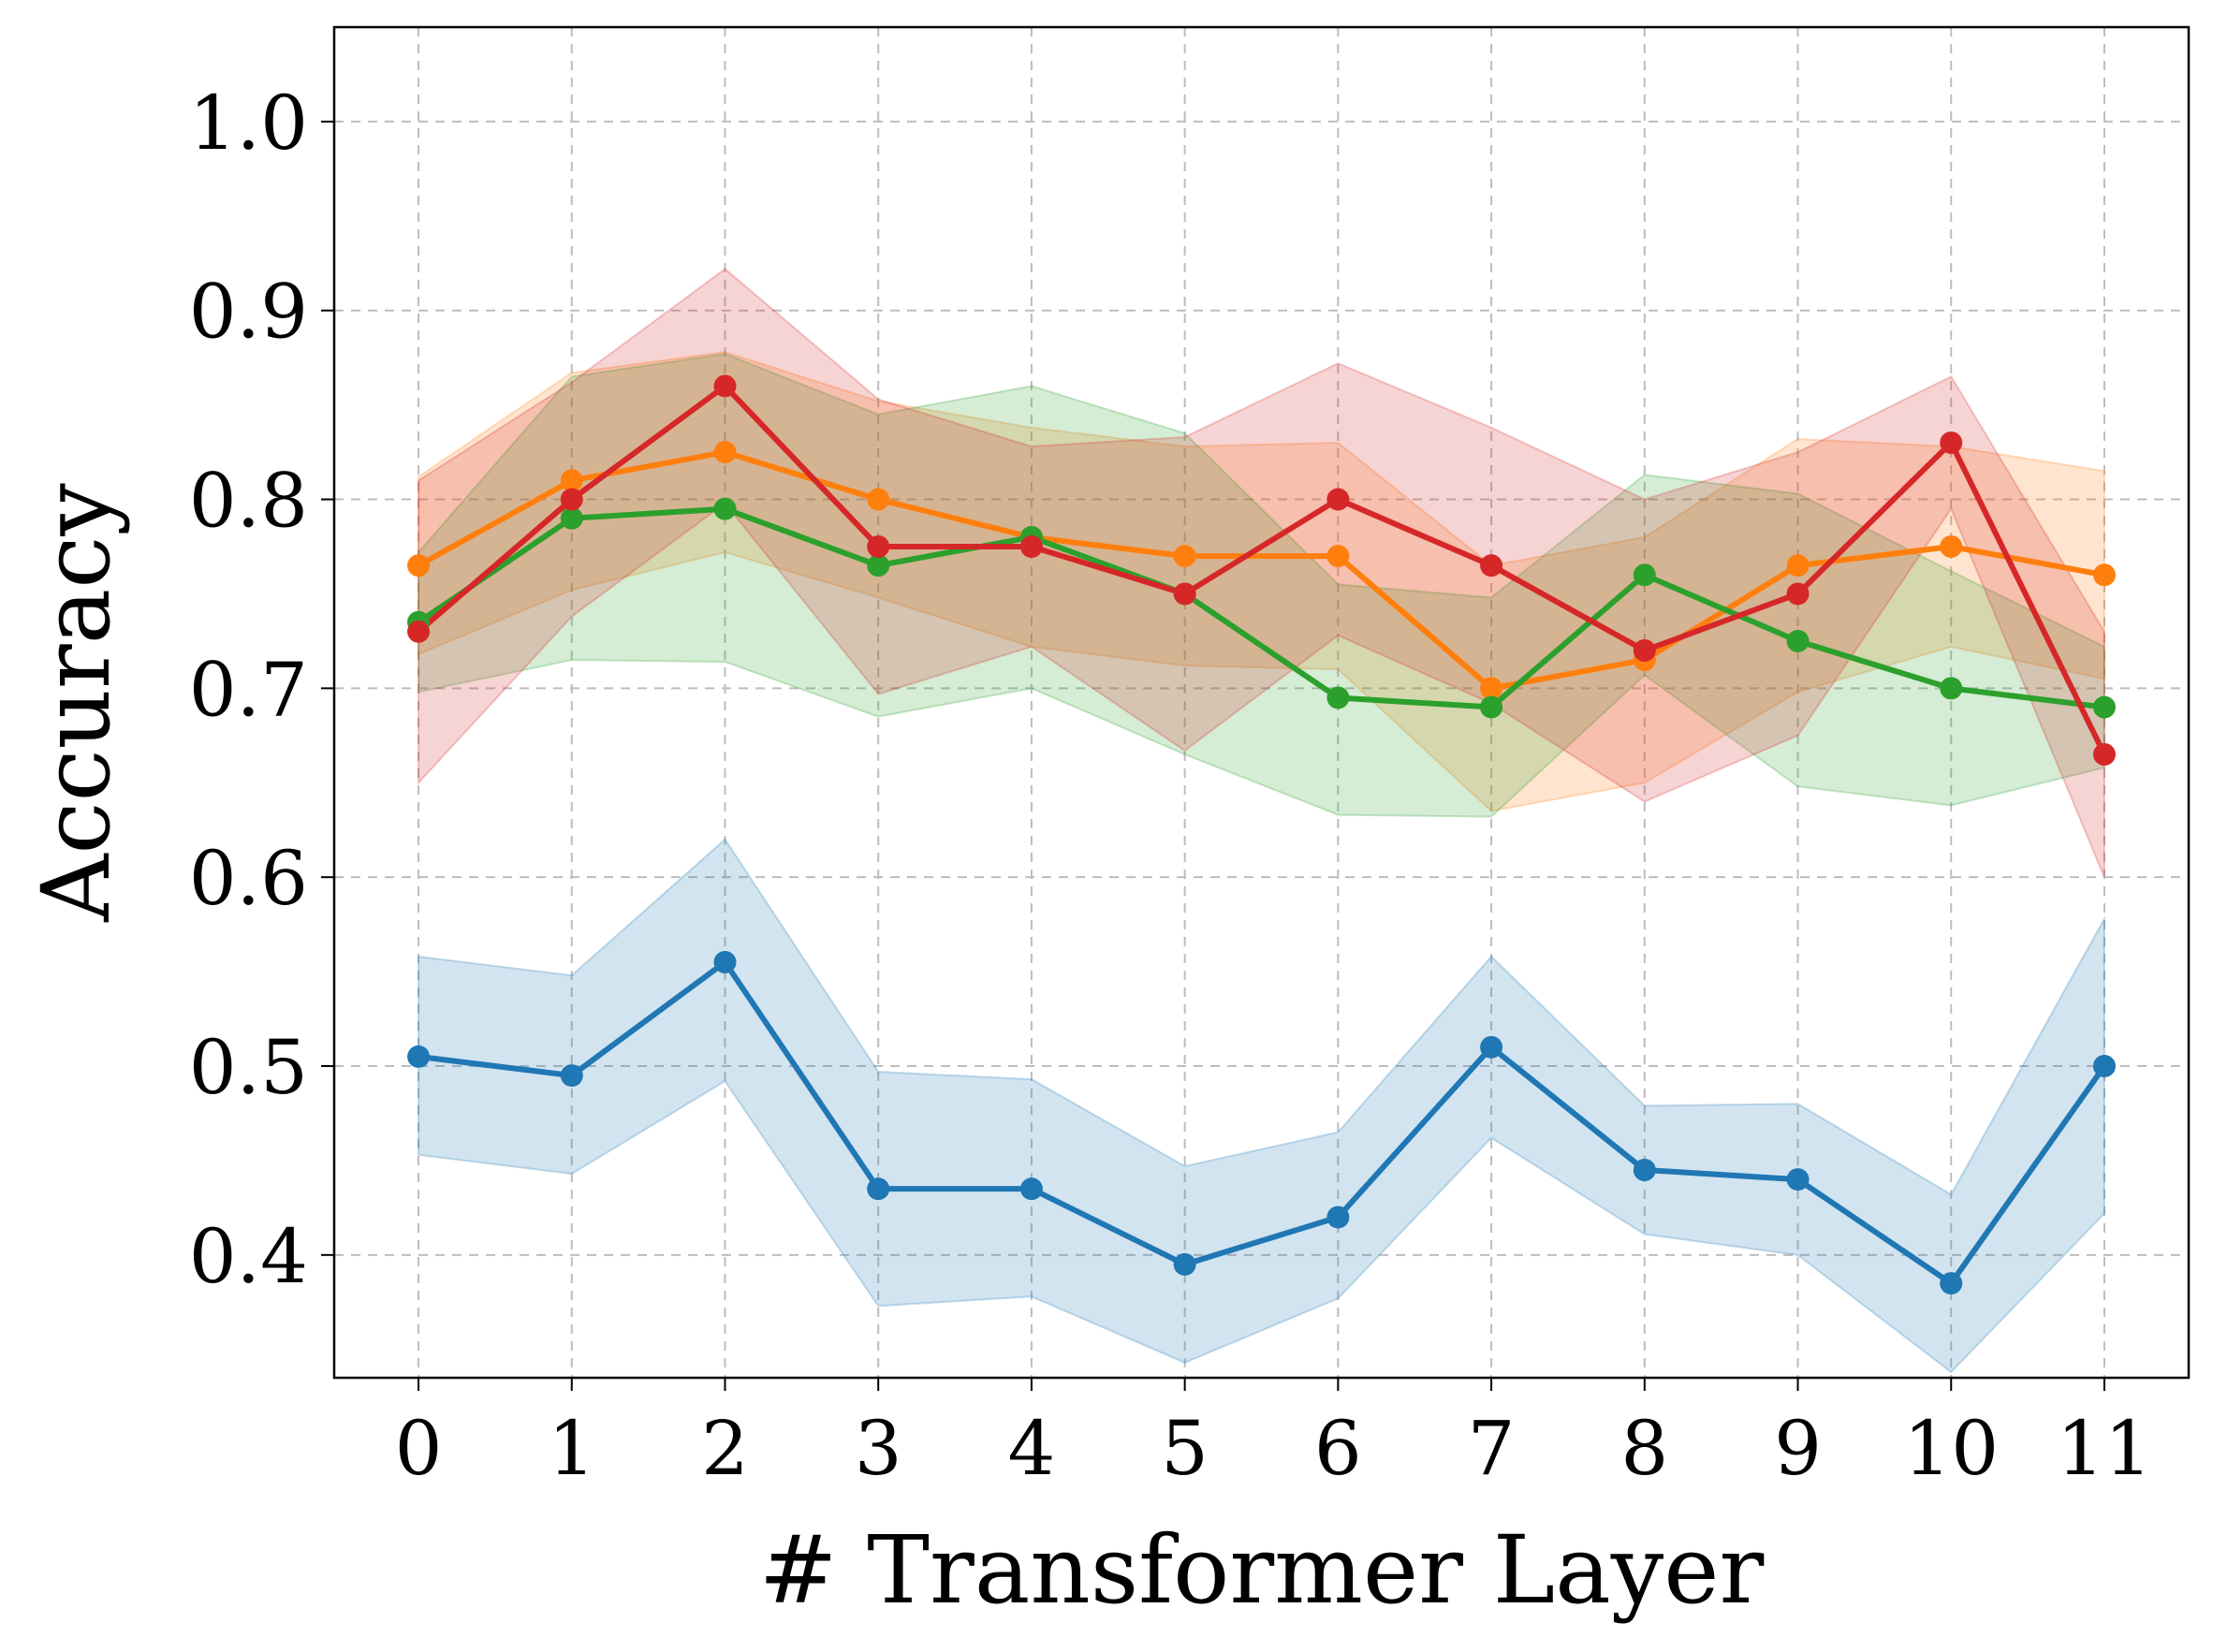 The image size is (2213, 1652). What do you see at coordinates (571, 1448) in the screenshot?
I see `x-tick-label: 1` at bounding box center [571, 1448].